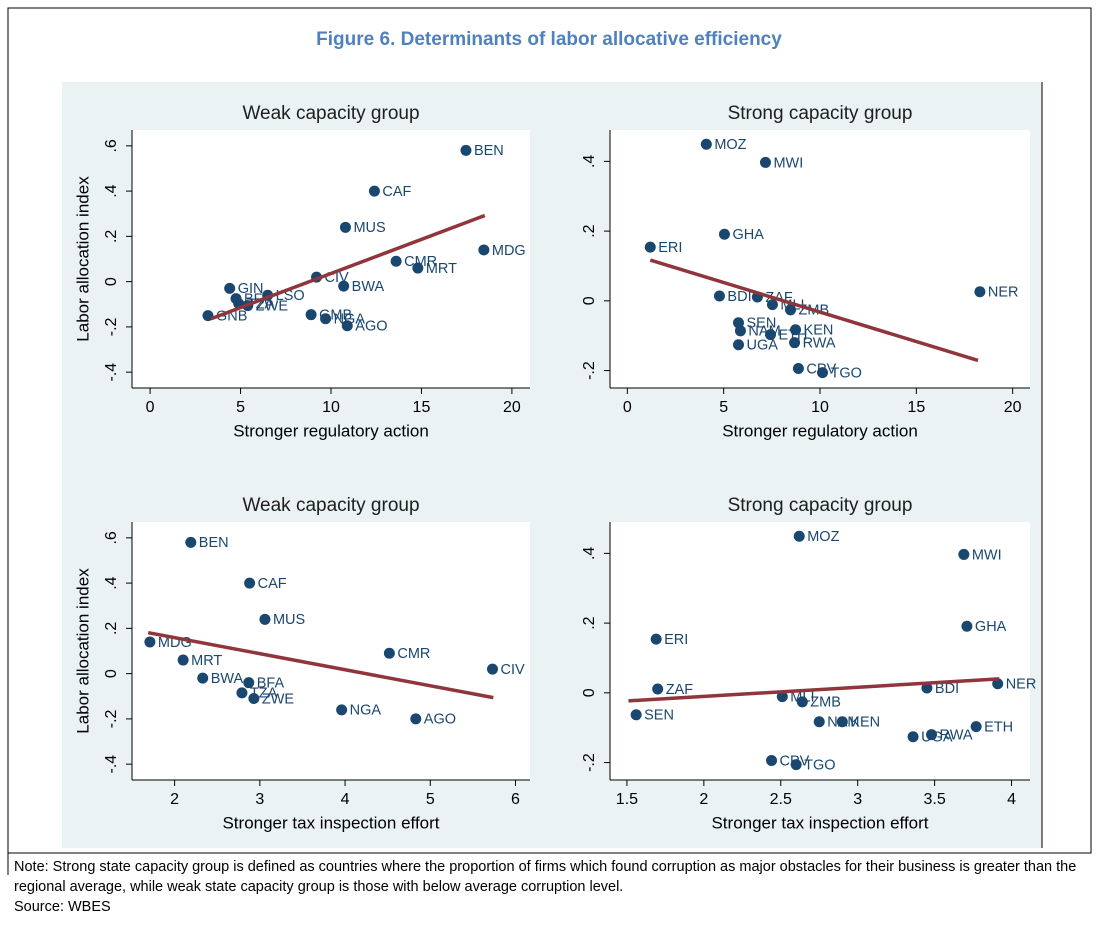 Image resolution: width=1099 pixels, height=935 pixels. What do you see at coordinates (214, 543) in the screenshot?
I see `point-label: BEN` at bounding box center [214, 543].